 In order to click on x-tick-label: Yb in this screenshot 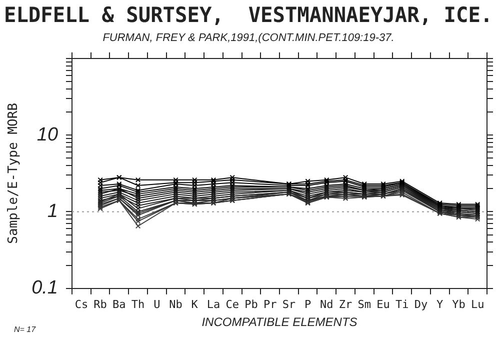, I will do `click(459, 304)`.